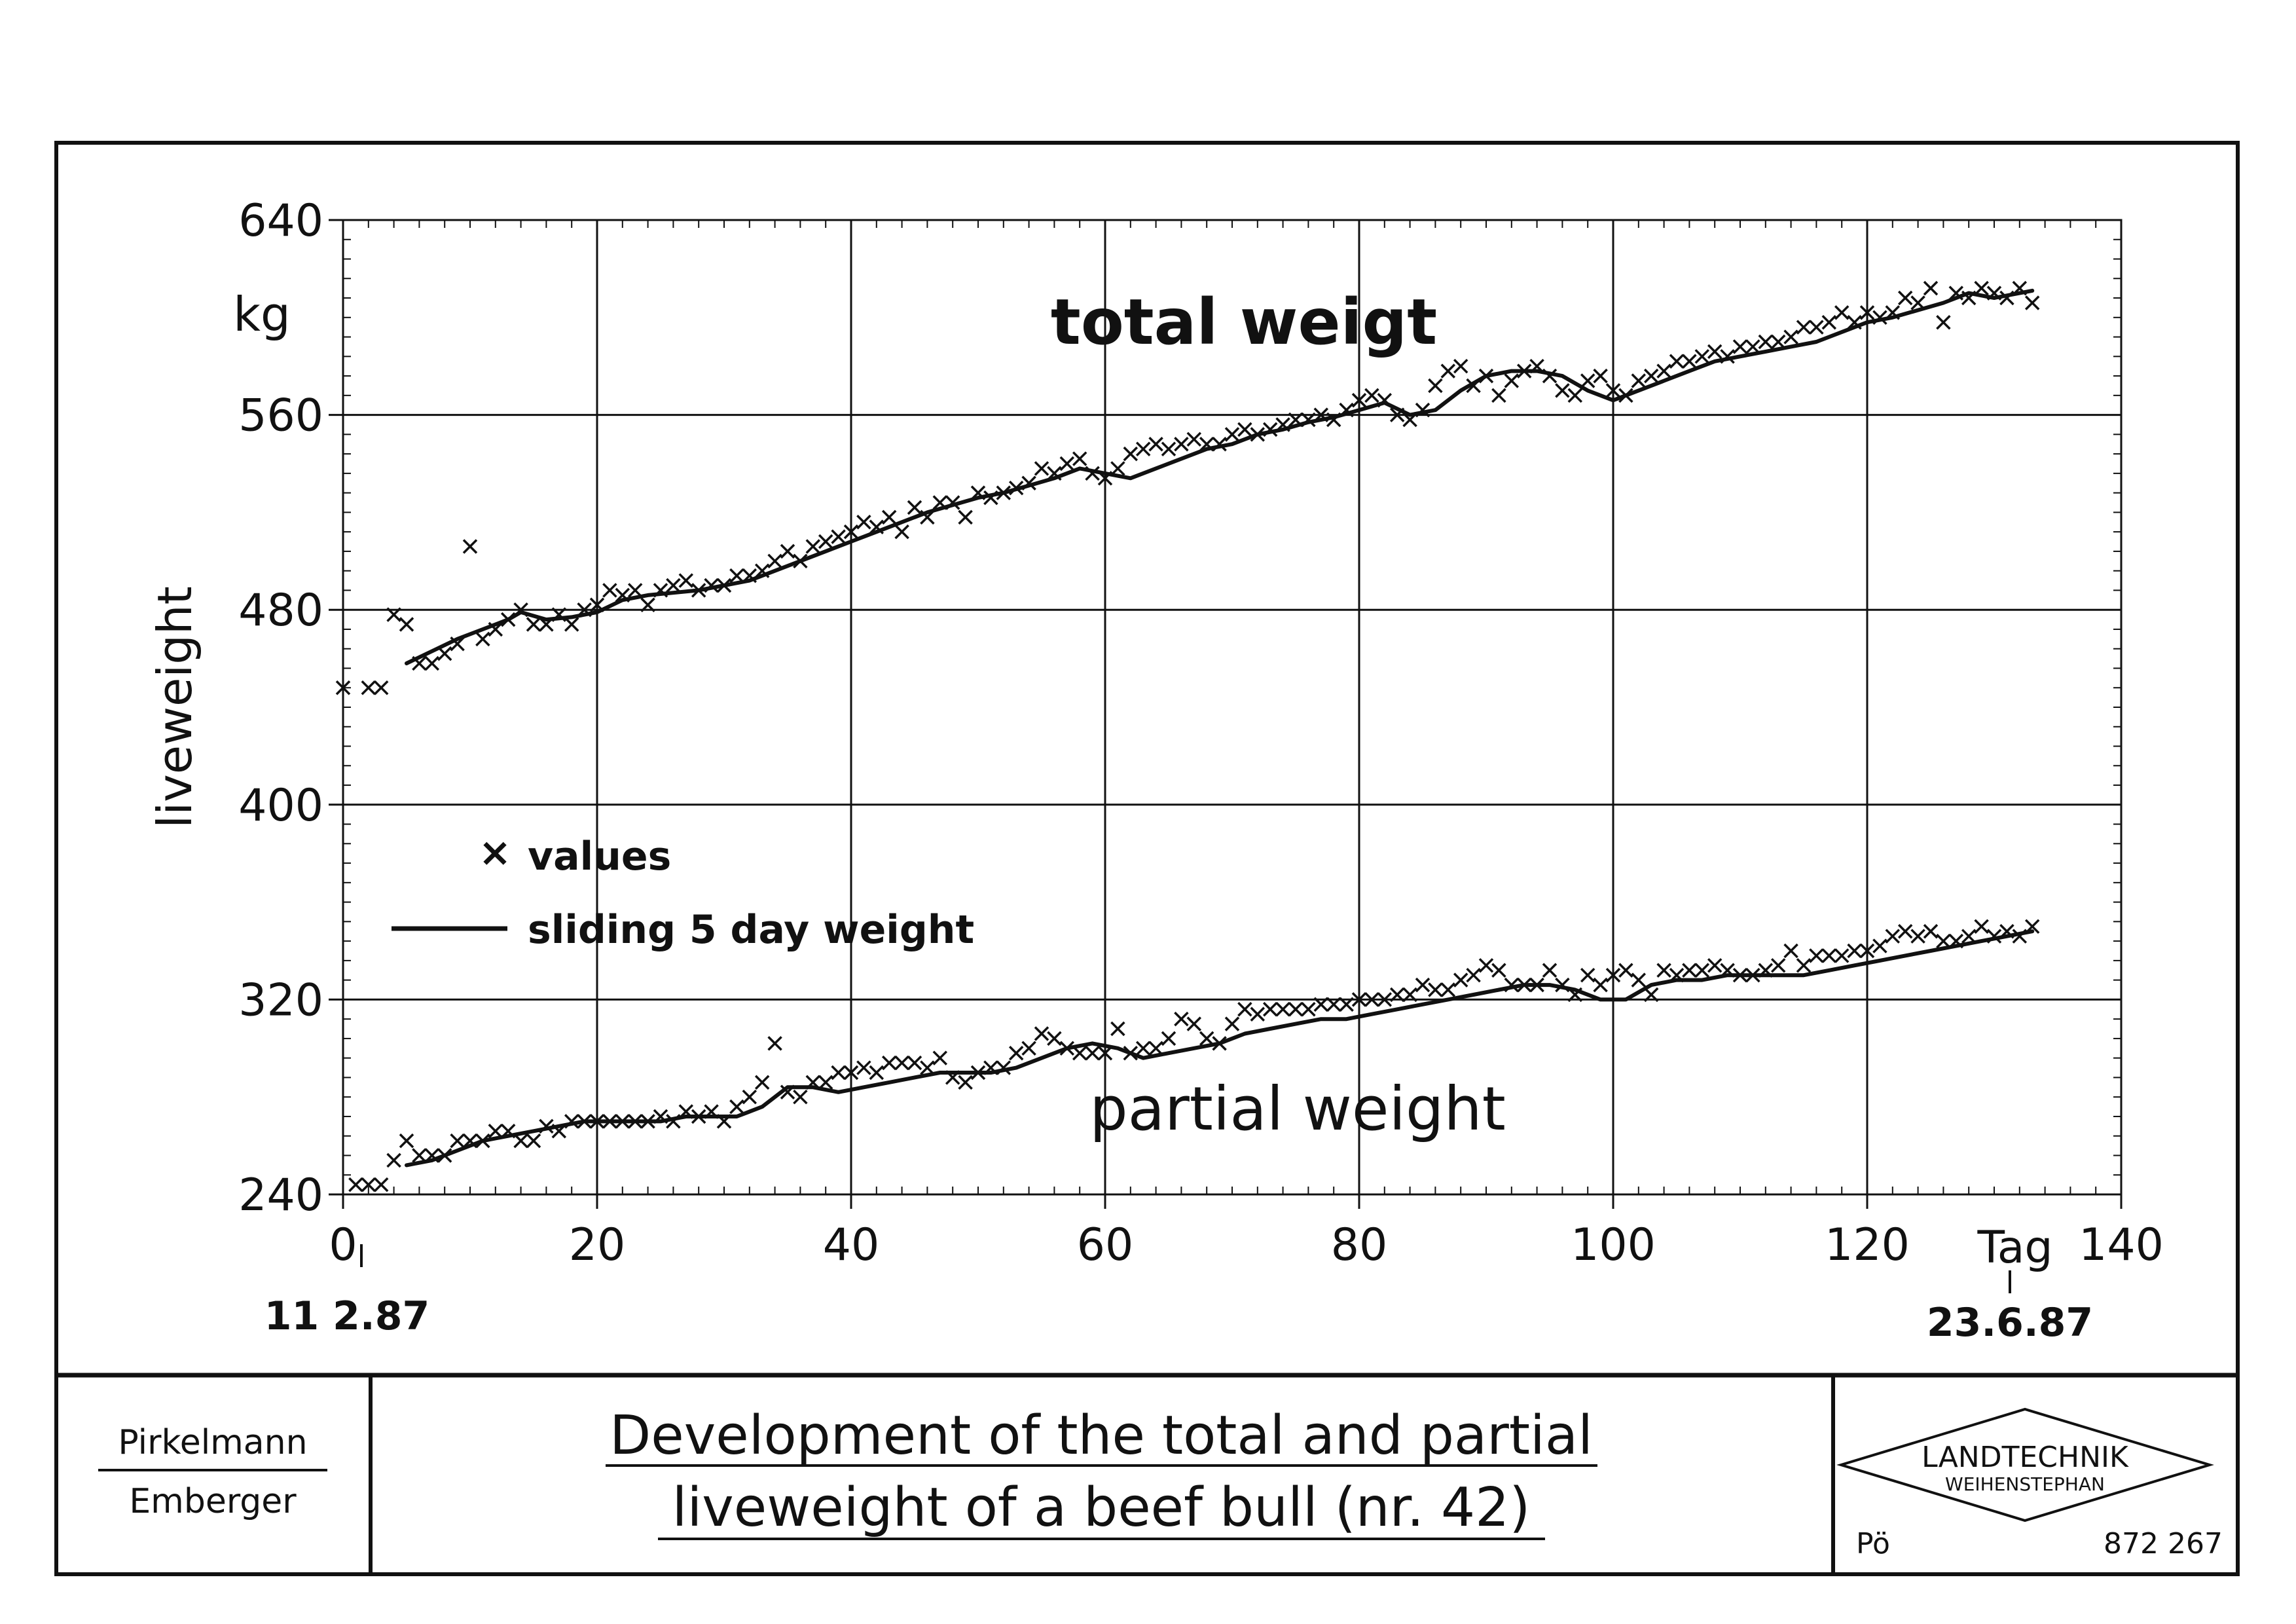 Image resolution: width=2296 pixels, height=1624 pixels. What do you see at coordinates (1613, 1245) in the screenshot?
I see `x-tick-label: 100` at bounding box center [1613, 1245].